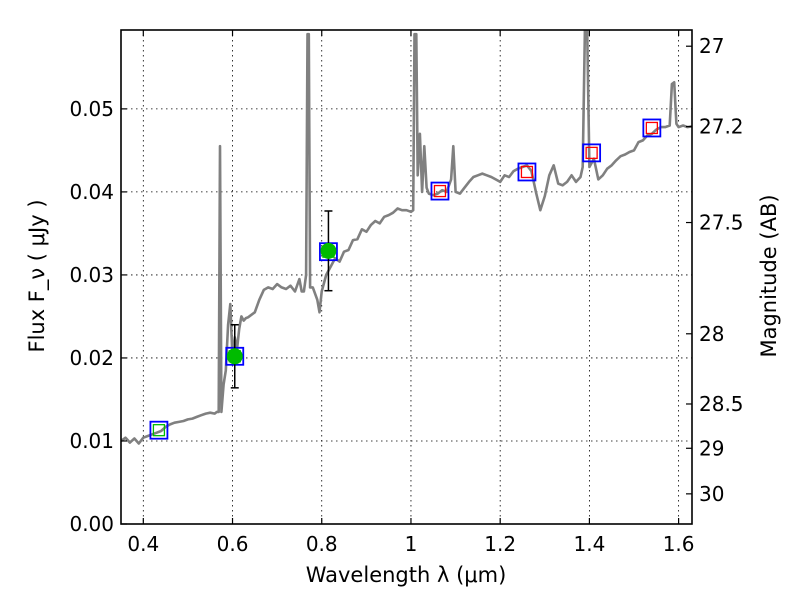 The height and width of the screenshot is (600, 800). Describe the element at coordinates (500, 544) in the screenshot. I see `x-tick-label: 1.2` at that location.